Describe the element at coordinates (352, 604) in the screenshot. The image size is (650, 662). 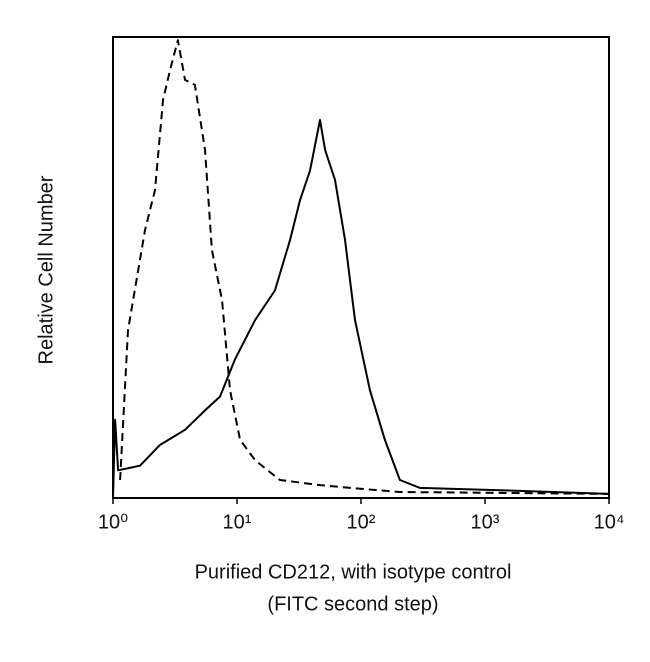
I see `x-axis-subtitle: (FITC second step)` at that location.